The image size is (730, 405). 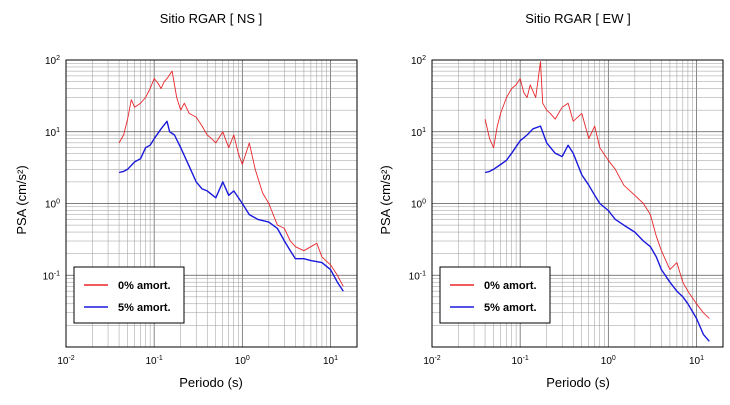 What do you see at coordinates (577, 18) in the screenshot?
I see `chart-title: Sitio RGAR [ EW ]` at bounding box center [577, 18].